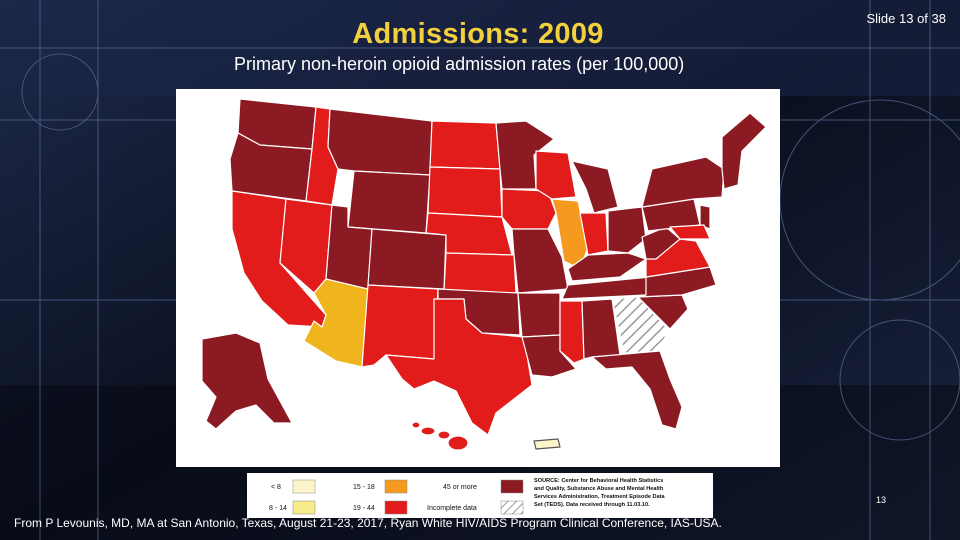 The height and width of the screenshot is (540, 960). Describe the element at coordinates (512, 507) in the screenshot. I see `legend-swatch-incomplete` at that location.